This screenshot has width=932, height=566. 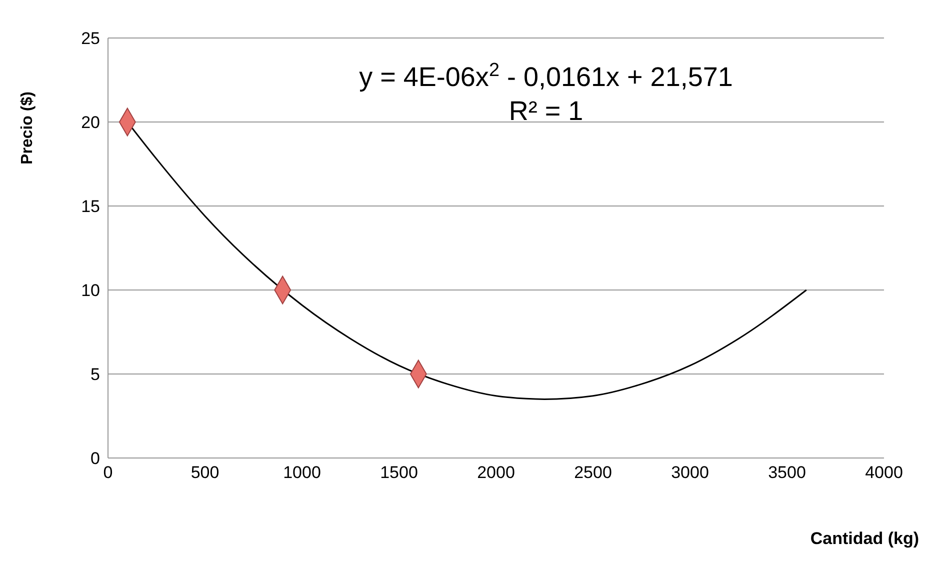 I want to click on y-tick-label: 0, so click(x=95, y=458).